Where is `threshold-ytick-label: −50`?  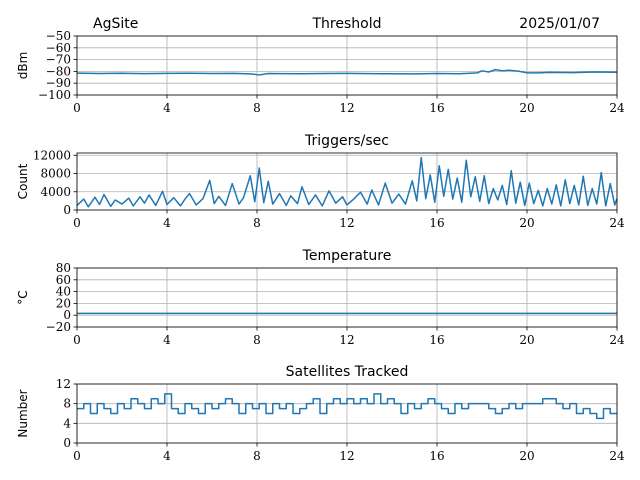 threshold-ytick-label: −50 is located at coordinates (58, 36).